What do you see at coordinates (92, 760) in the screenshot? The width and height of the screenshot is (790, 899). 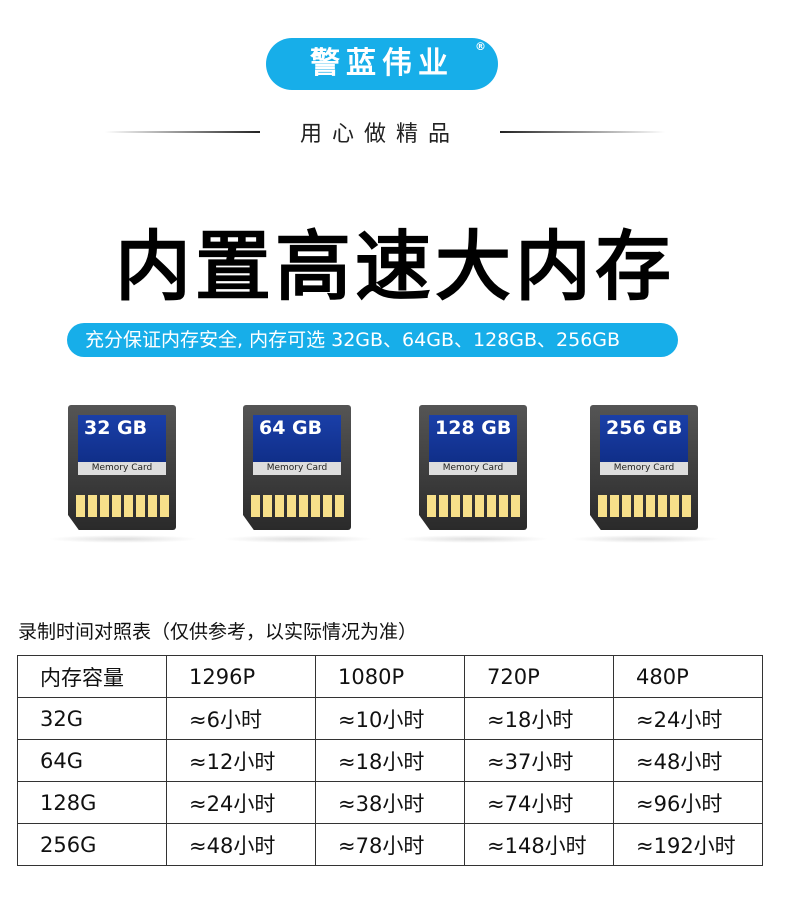 I see `table-cell: 64G` at bounding box center [92, 760].